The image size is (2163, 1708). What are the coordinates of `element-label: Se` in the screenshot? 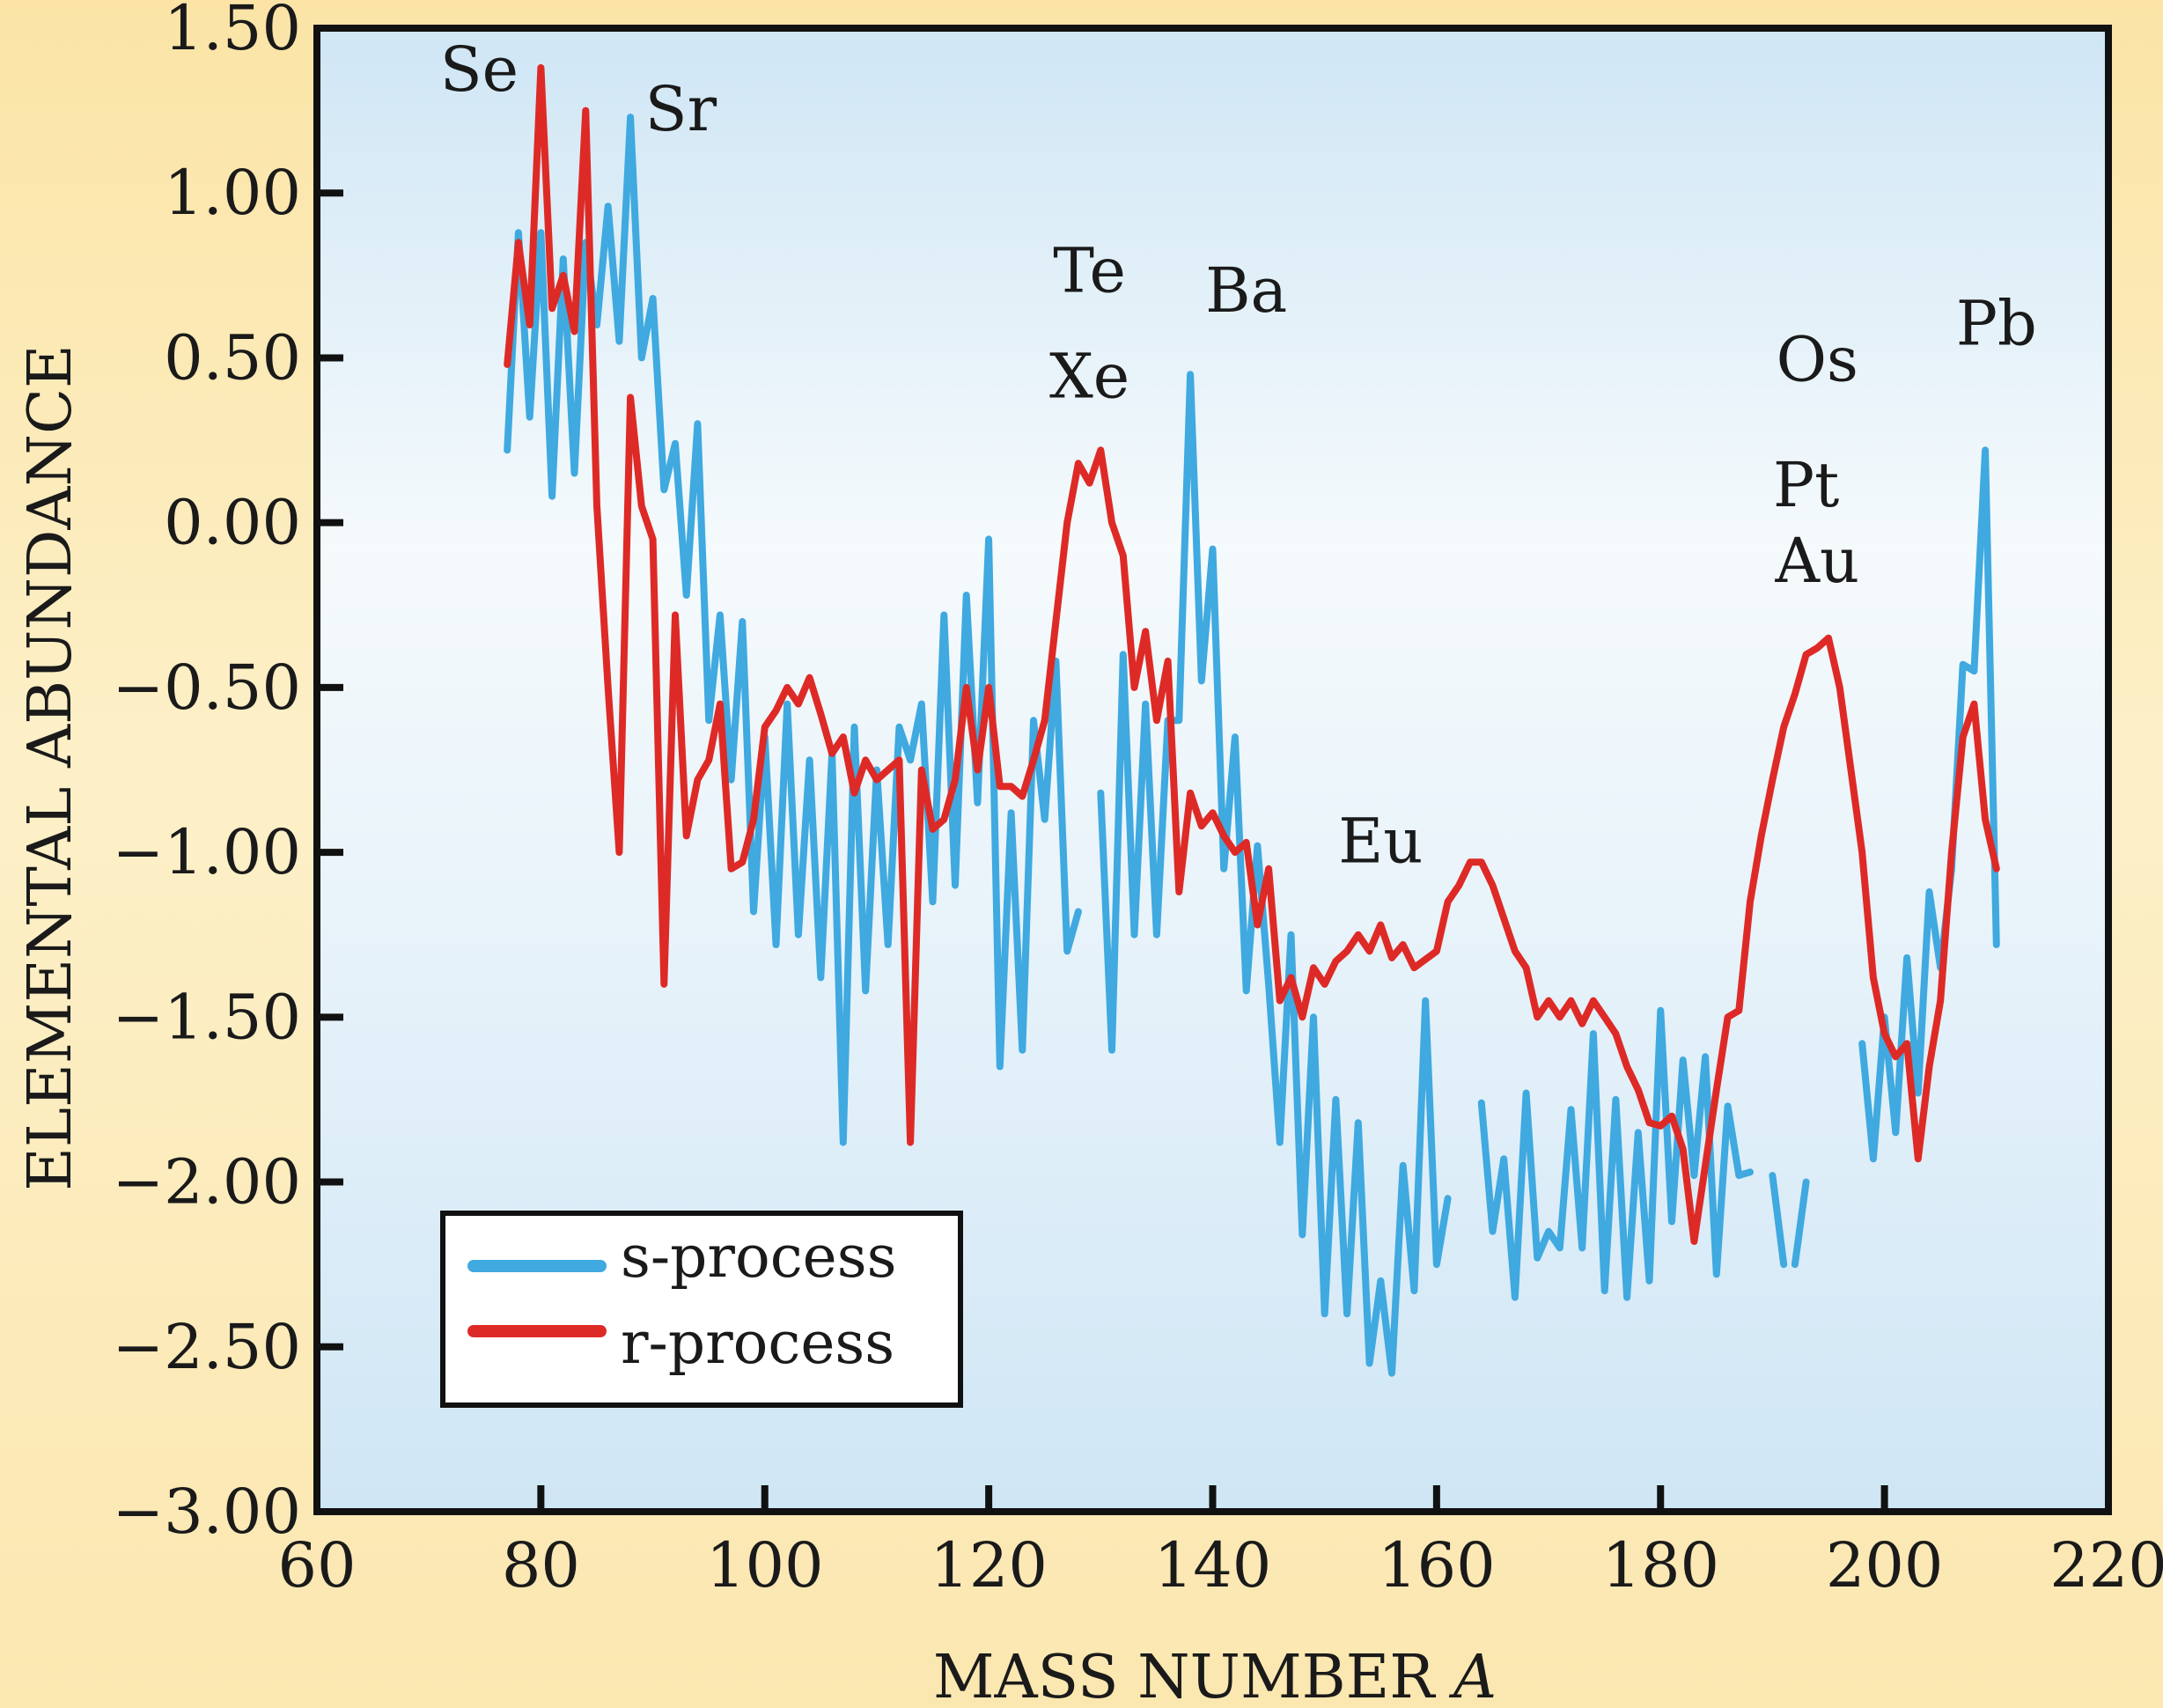 It's located at (479, 69).